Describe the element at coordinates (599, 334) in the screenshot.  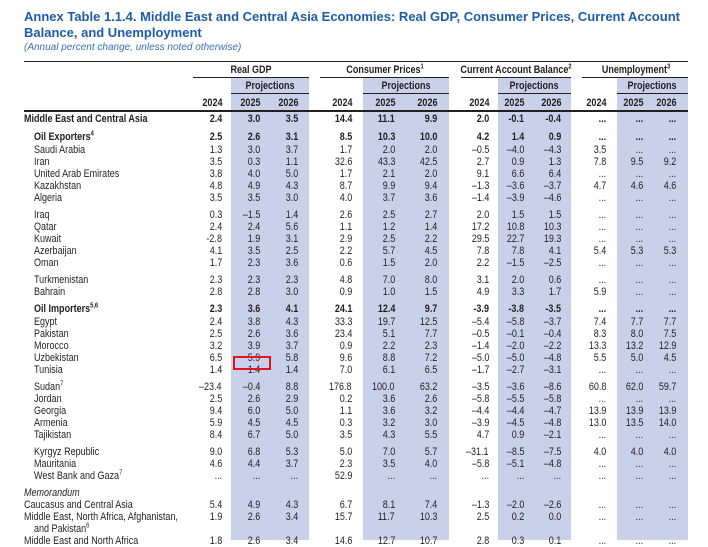
I see `cell-unemployment: 8.3` at that location.